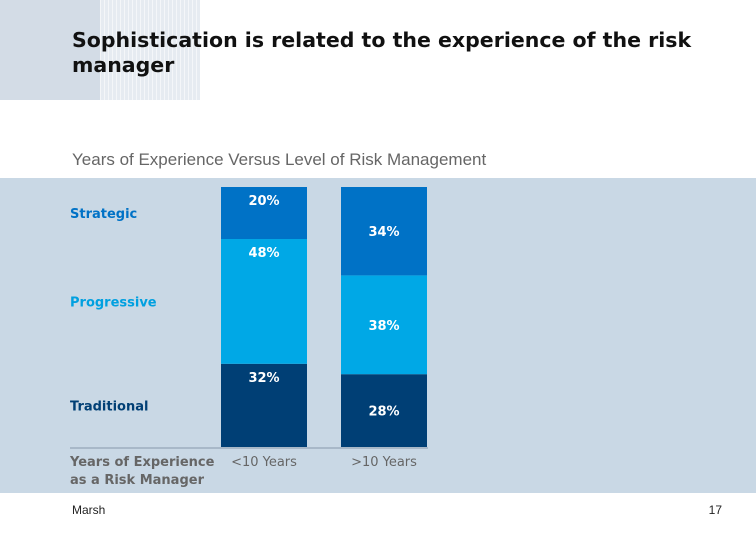  I want to click on x-tick-label-1: <10 Years, so click(264, 462).